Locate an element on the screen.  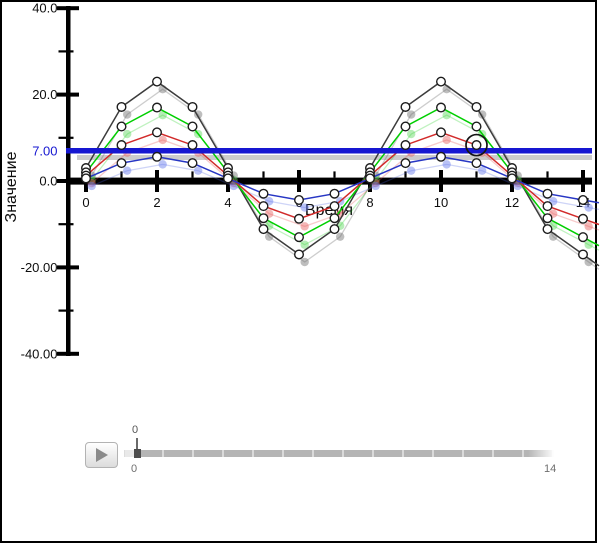
x-tick-label: 12 is located at coordinates (512, 202).